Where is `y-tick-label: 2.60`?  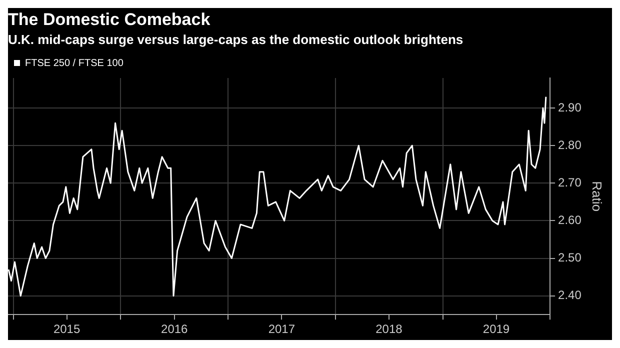 y-tick-label: 2.60 is located at coordinates (570, 220).